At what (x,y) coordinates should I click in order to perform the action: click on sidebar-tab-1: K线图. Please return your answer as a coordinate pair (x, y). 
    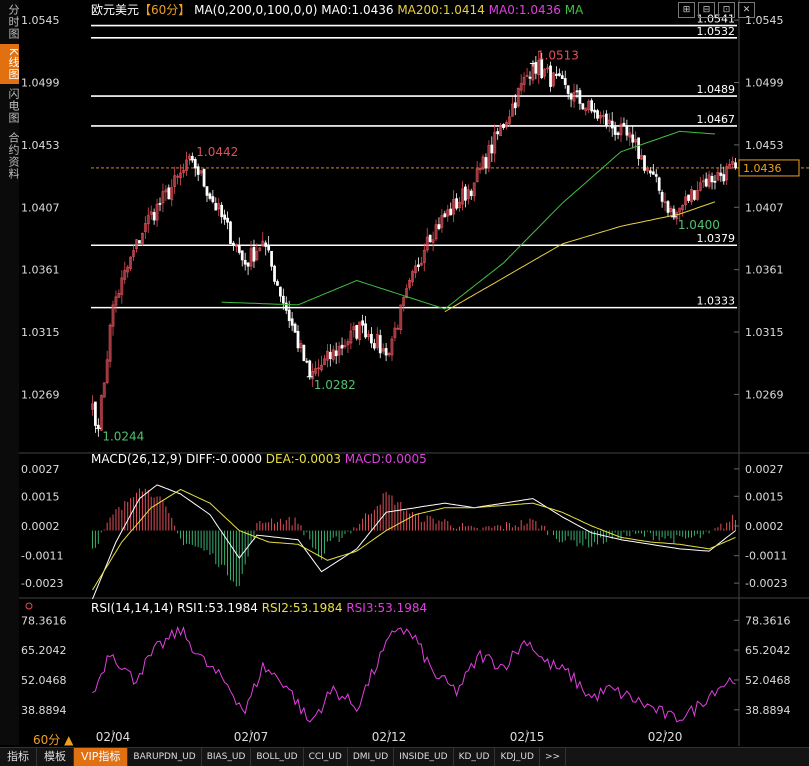
    Looking at the image, I should click on (10, 64).